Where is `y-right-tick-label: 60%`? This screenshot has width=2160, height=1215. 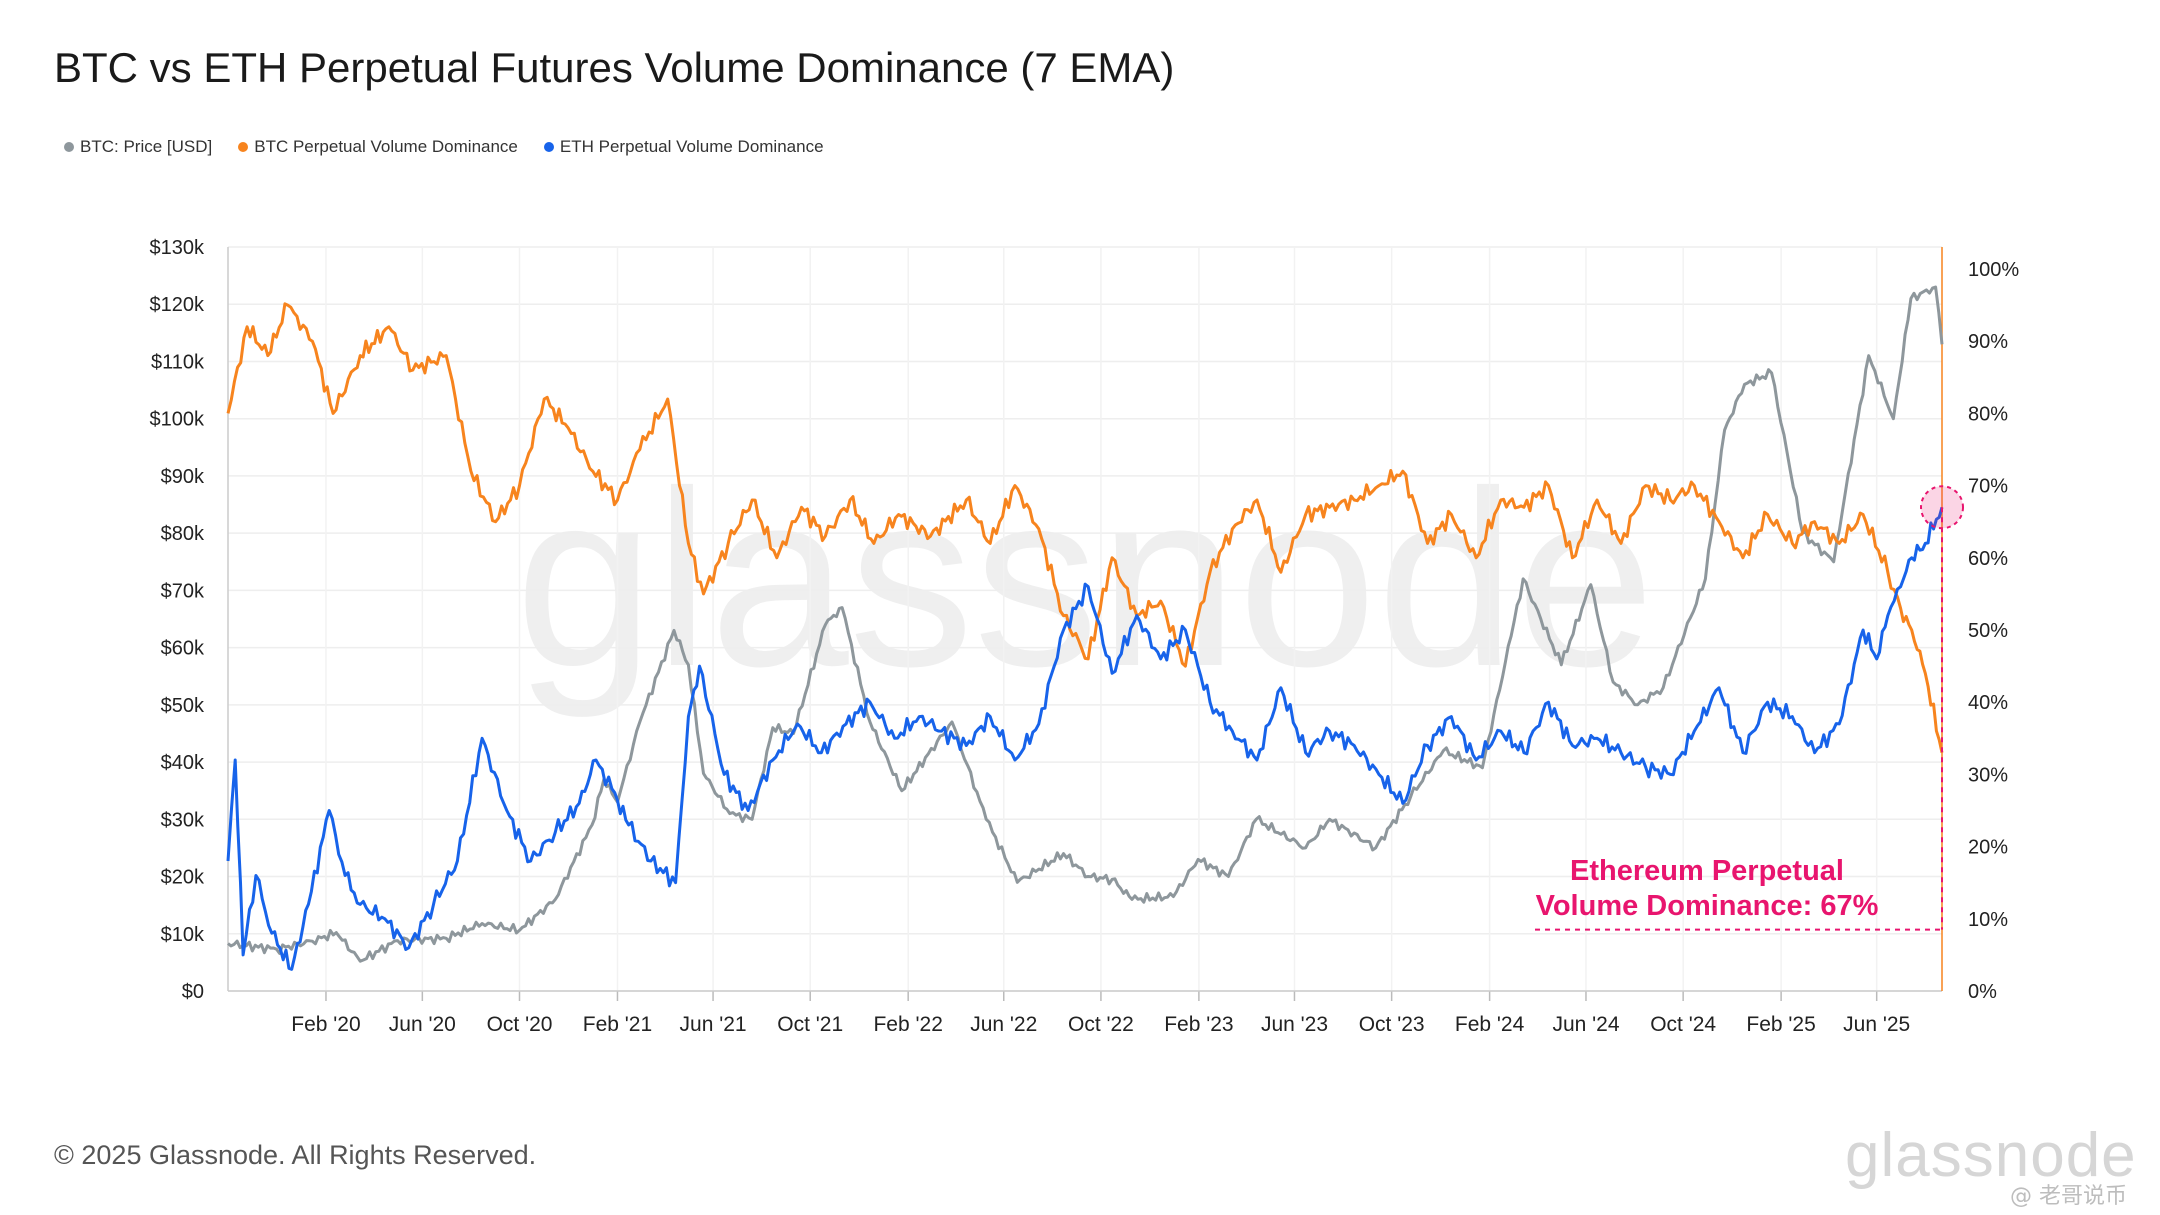 y-right-tick-label: 60% is located at coordinates (1988, 559).